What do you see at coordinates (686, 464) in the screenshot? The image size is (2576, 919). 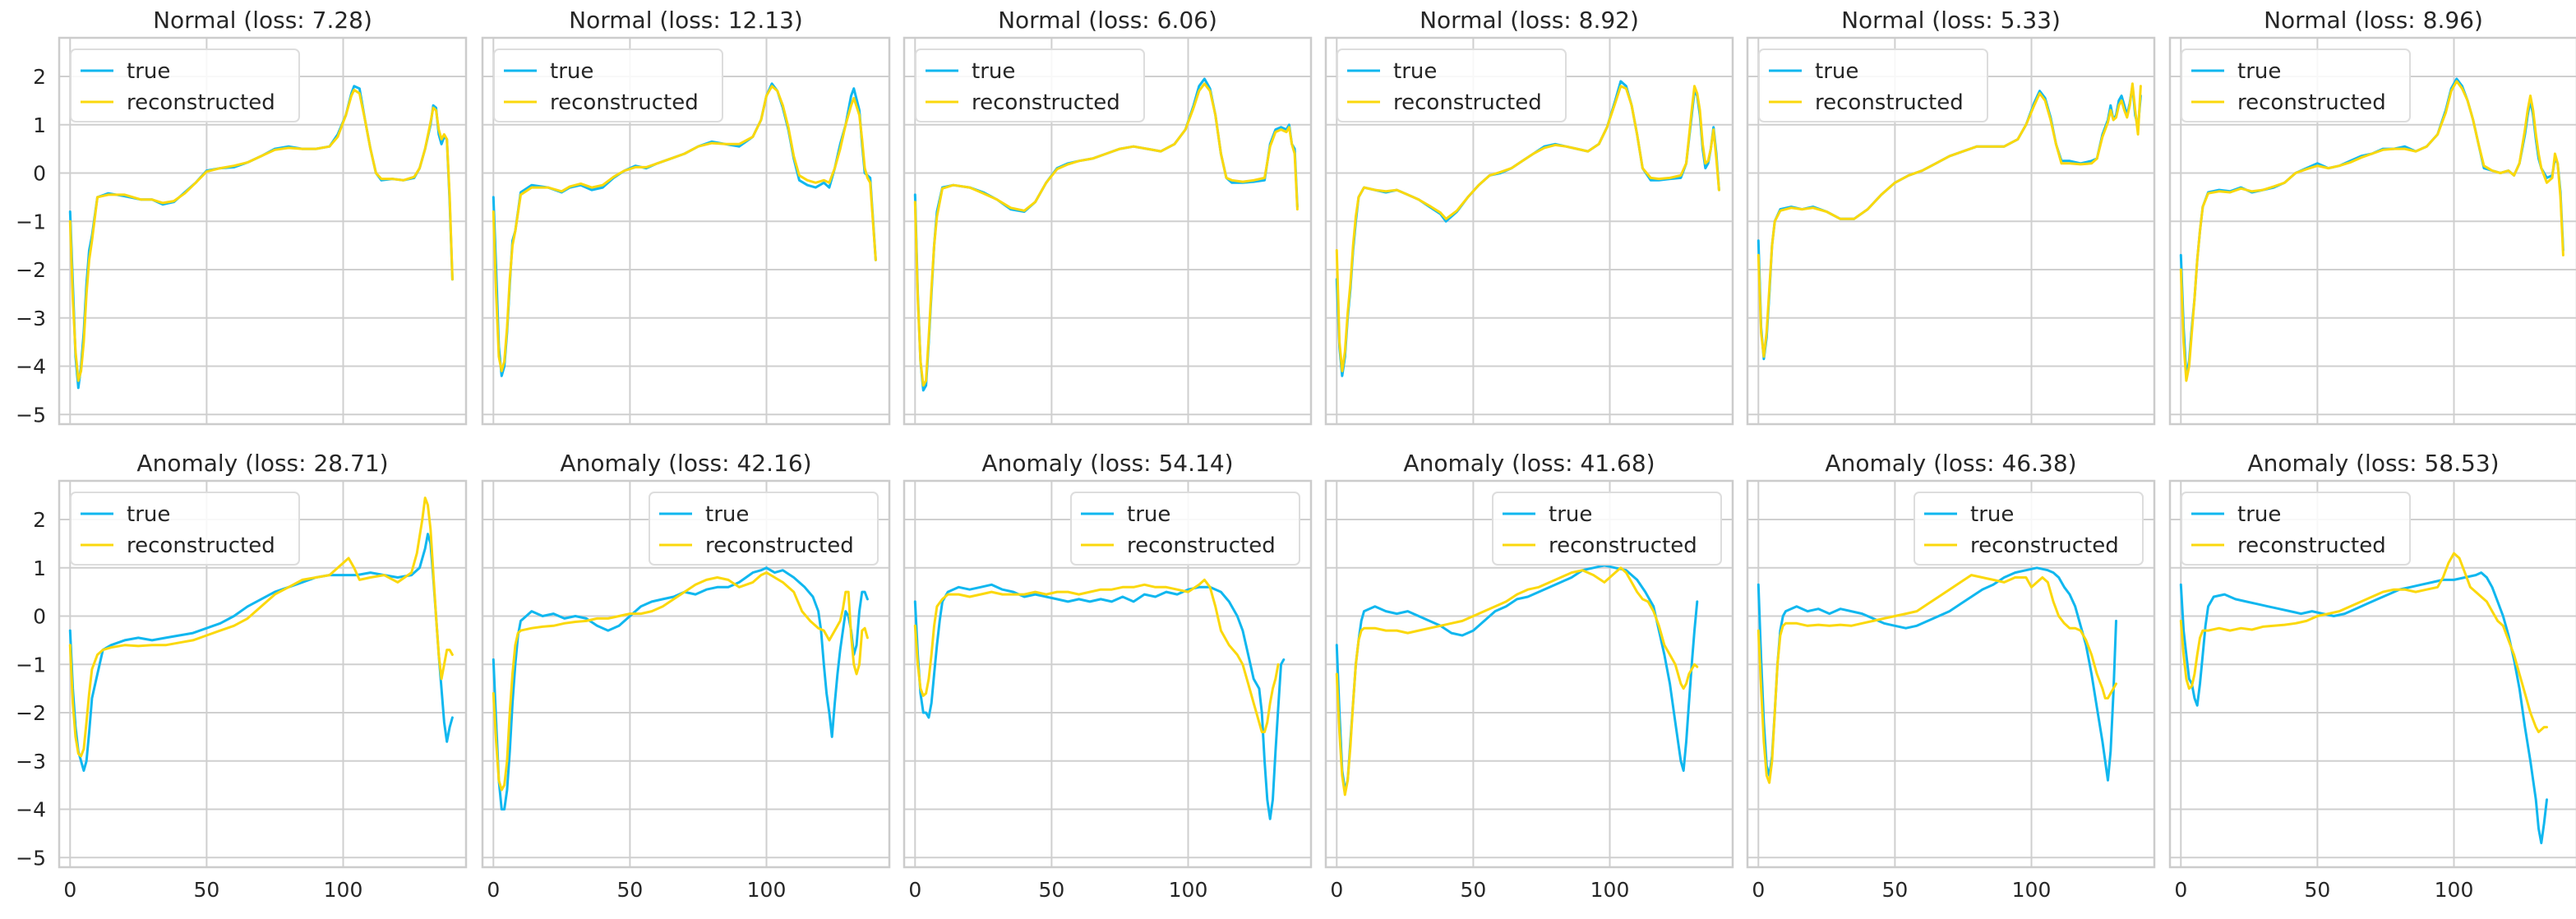 I see `subplot-title: Anomaly (loss: 42.16)` at bounding box center [686, 464].